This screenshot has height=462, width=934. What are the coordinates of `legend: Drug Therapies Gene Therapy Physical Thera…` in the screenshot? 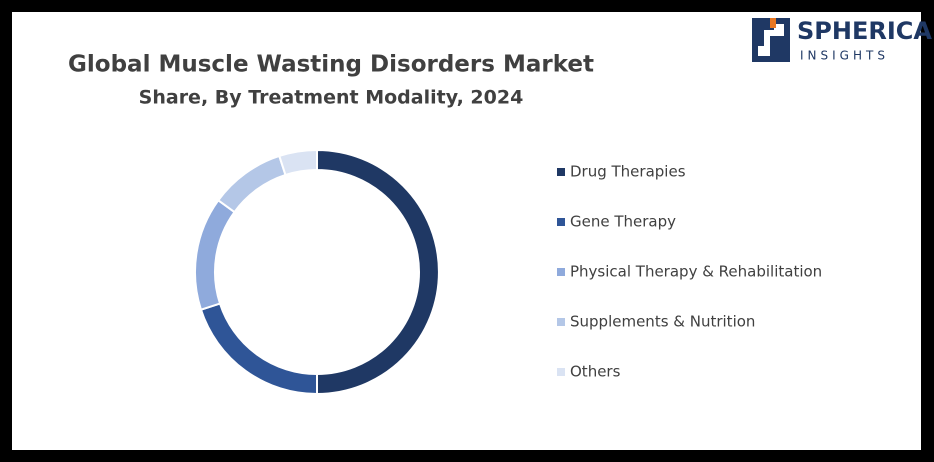 It's located at (689, 272).